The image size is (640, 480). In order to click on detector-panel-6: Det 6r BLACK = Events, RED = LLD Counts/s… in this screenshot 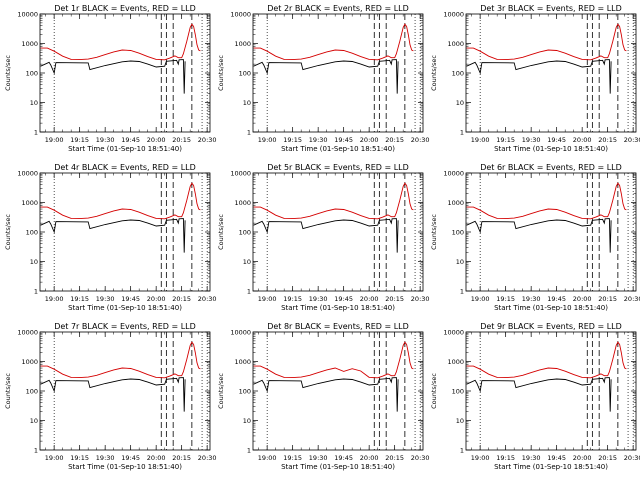, I will do `click(535, 237)`.